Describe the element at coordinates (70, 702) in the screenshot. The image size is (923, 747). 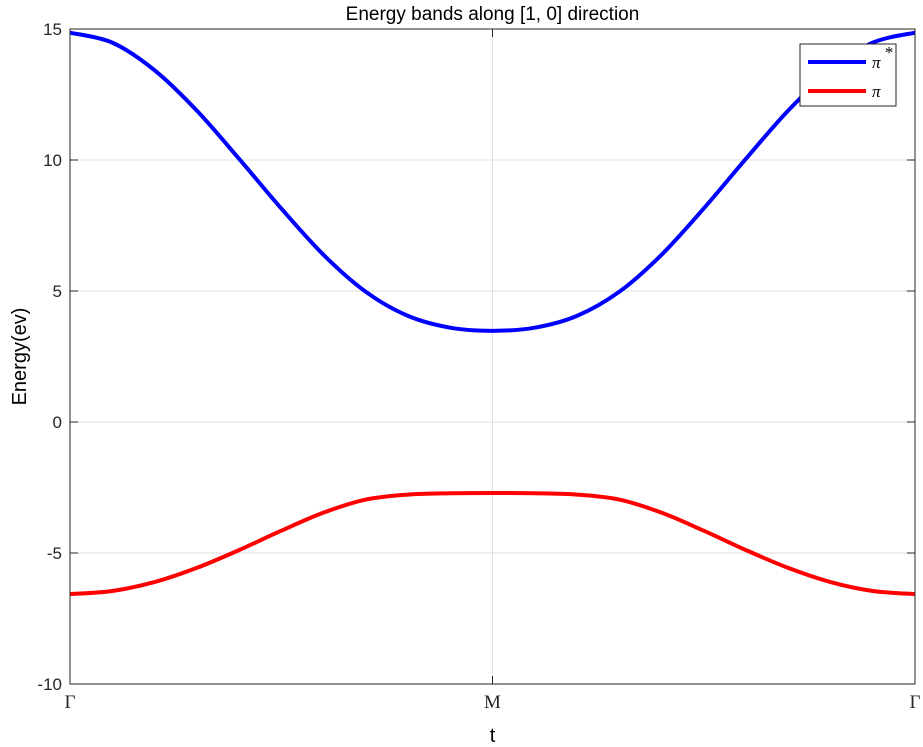
I see `x-tick-label-0: Γ` at that location.